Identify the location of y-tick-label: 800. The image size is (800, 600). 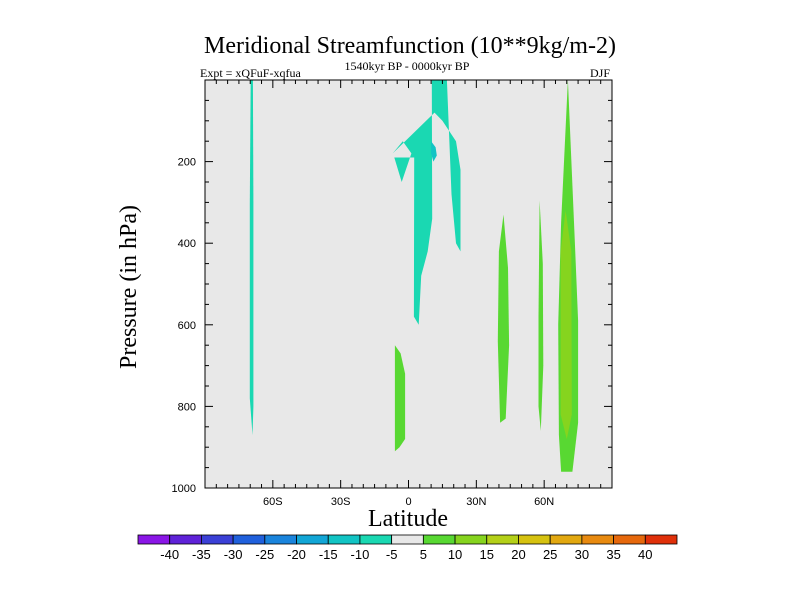
(187, 407).